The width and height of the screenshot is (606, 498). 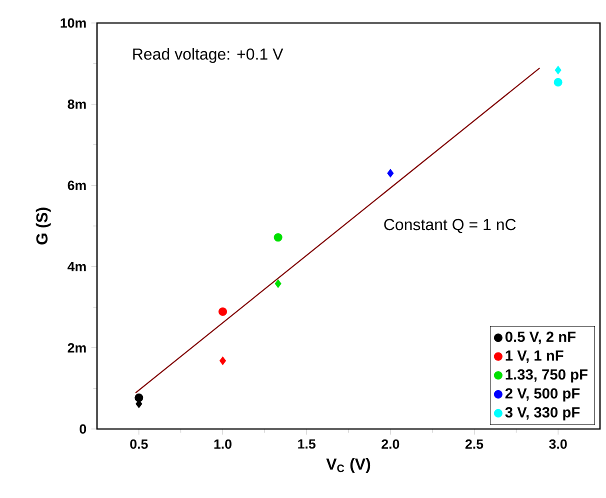 I want to click on y-tick-label: 6m, so click(x=77, y=185).